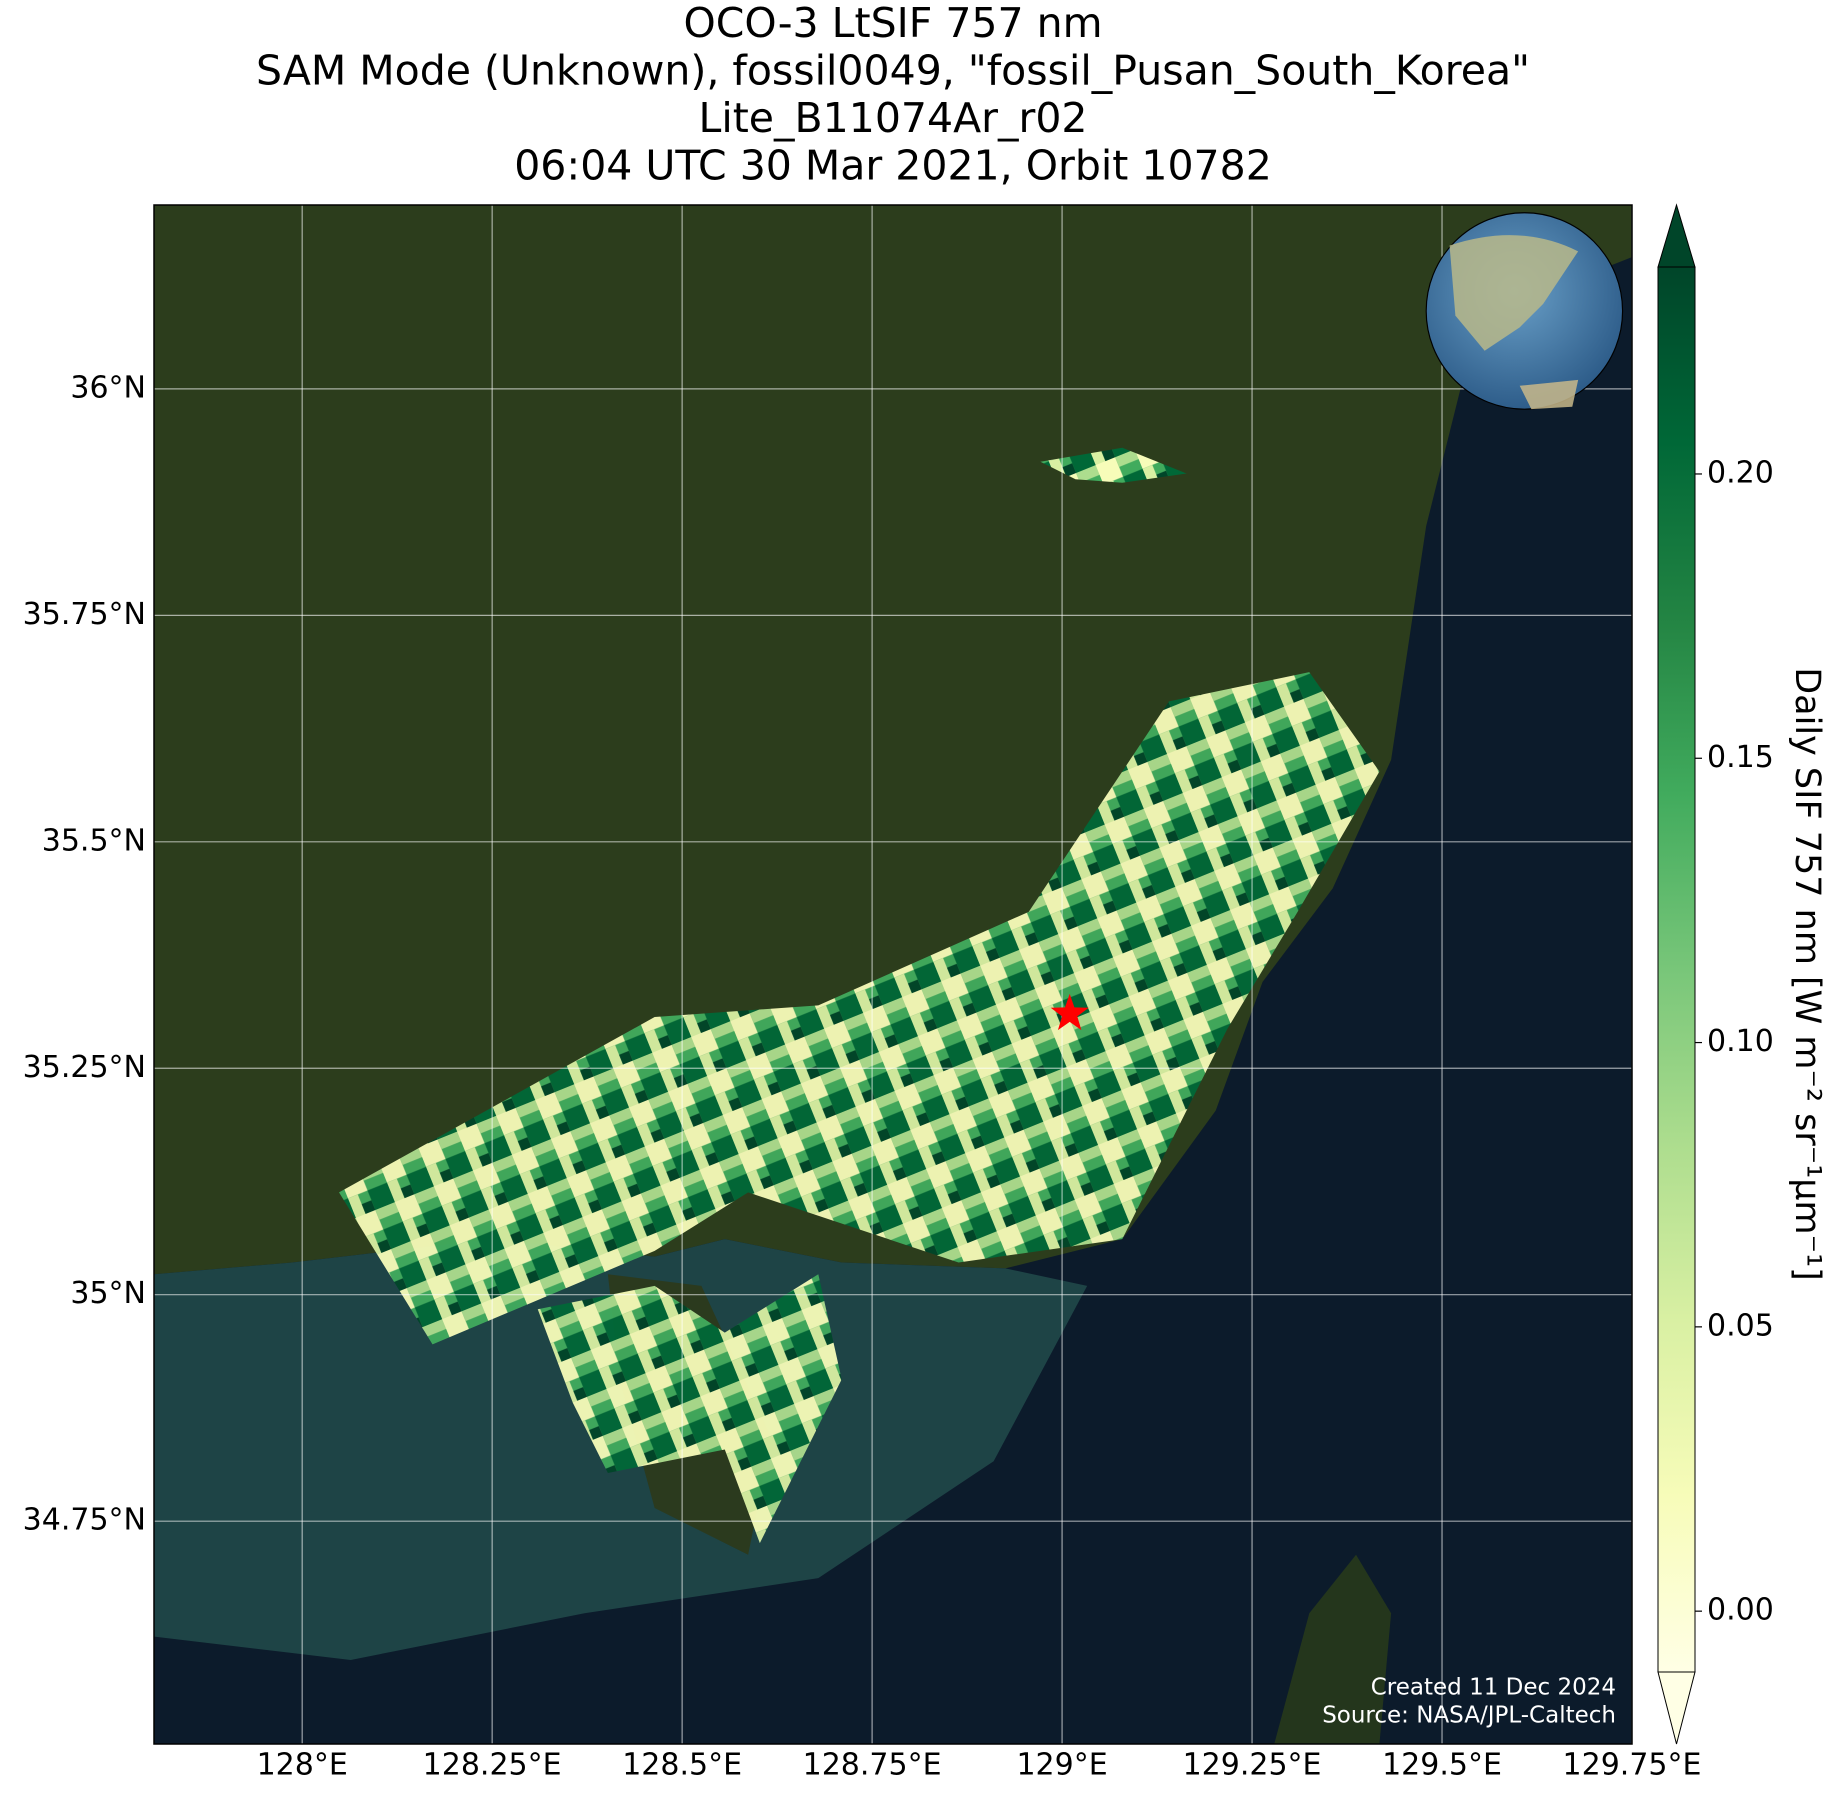 This screenshot has width=1833, height=1795. Describe the element at coordinates (1493, 1688) in the screenshot. I see `credit: Created 11 Dec 2024` at that location.